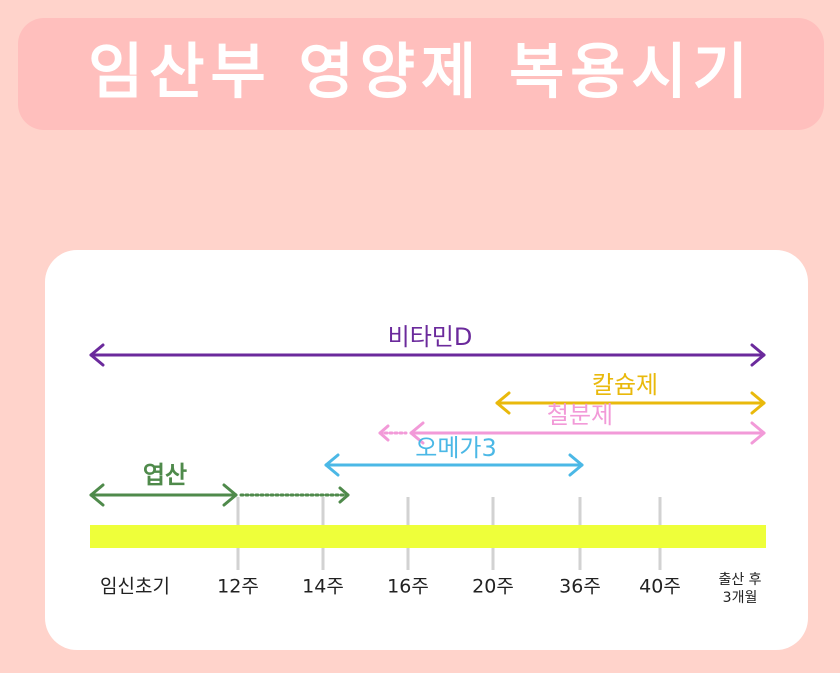 This screenshot has width=840, height=673. I want to click on supplement-label: 엽산, so click(165, 475).